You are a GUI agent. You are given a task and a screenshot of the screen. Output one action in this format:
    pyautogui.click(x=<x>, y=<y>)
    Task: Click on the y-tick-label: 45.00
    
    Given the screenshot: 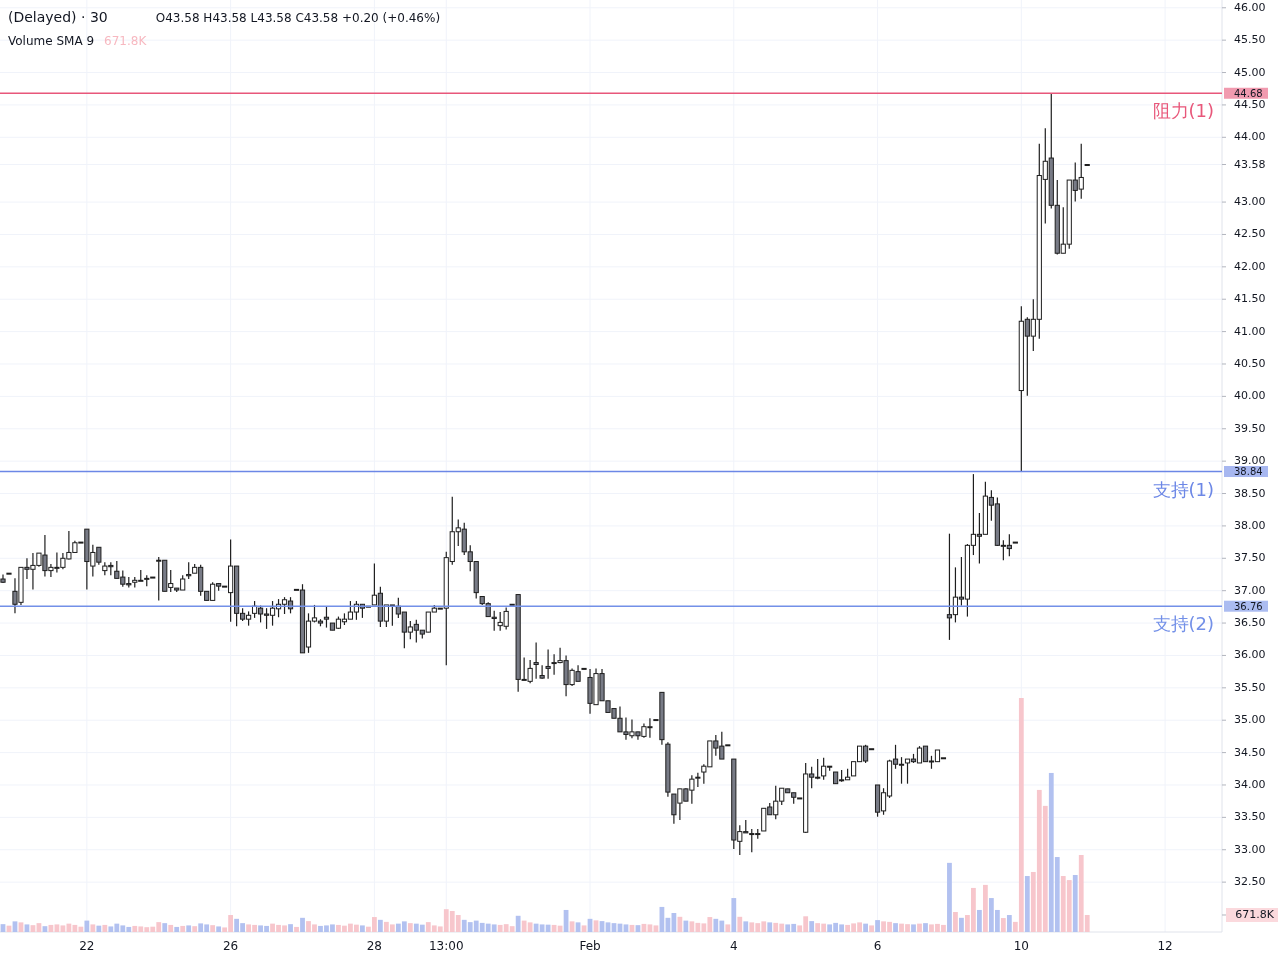 What is the action you would take?
    pyautogui.click(x=1250, y=72)
    